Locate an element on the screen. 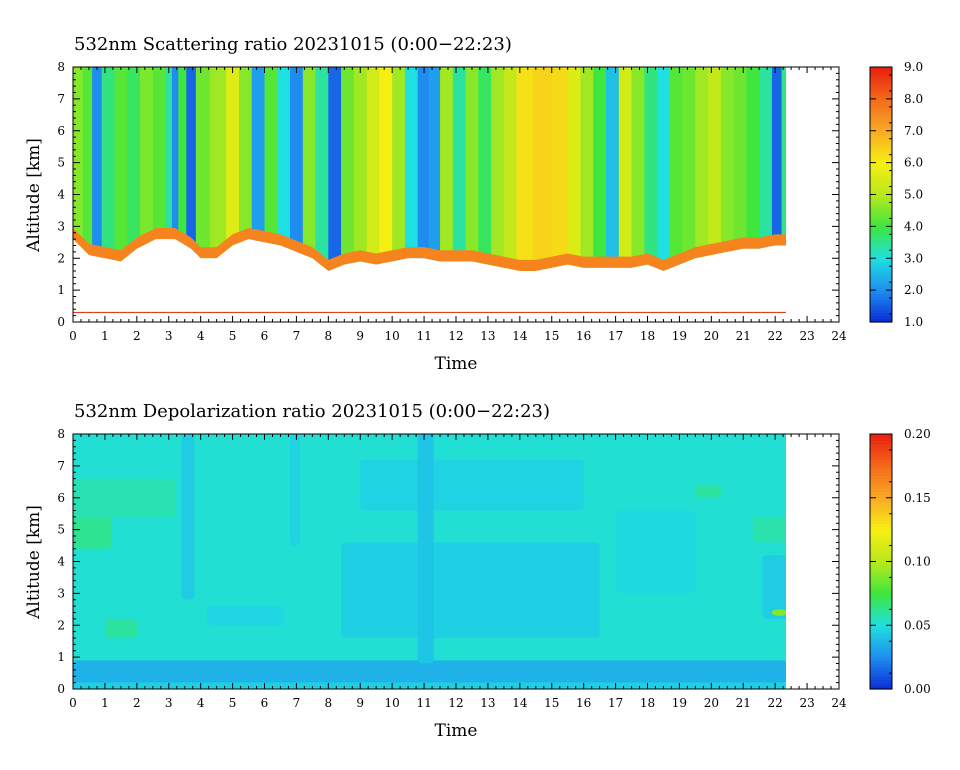 The width and height of the screenshot is (960, 770). x-tick-label: 8 is located at coordinates (329, 336).